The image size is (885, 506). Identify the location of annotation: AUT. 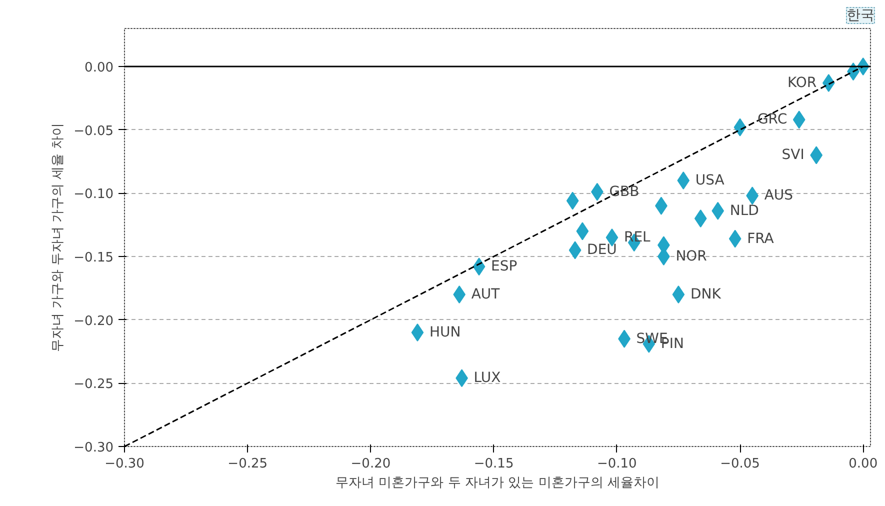
(485, 294).